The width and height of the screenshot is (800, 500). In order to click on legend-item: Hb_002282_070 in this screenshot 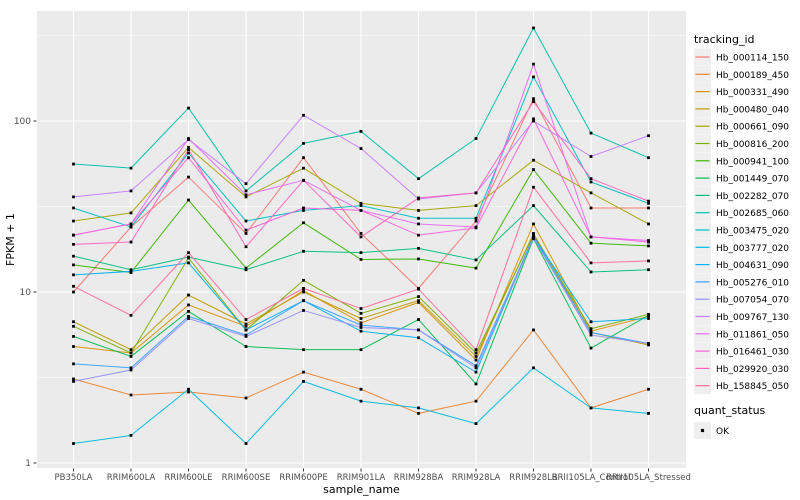, I will do `click(741, 195)`.